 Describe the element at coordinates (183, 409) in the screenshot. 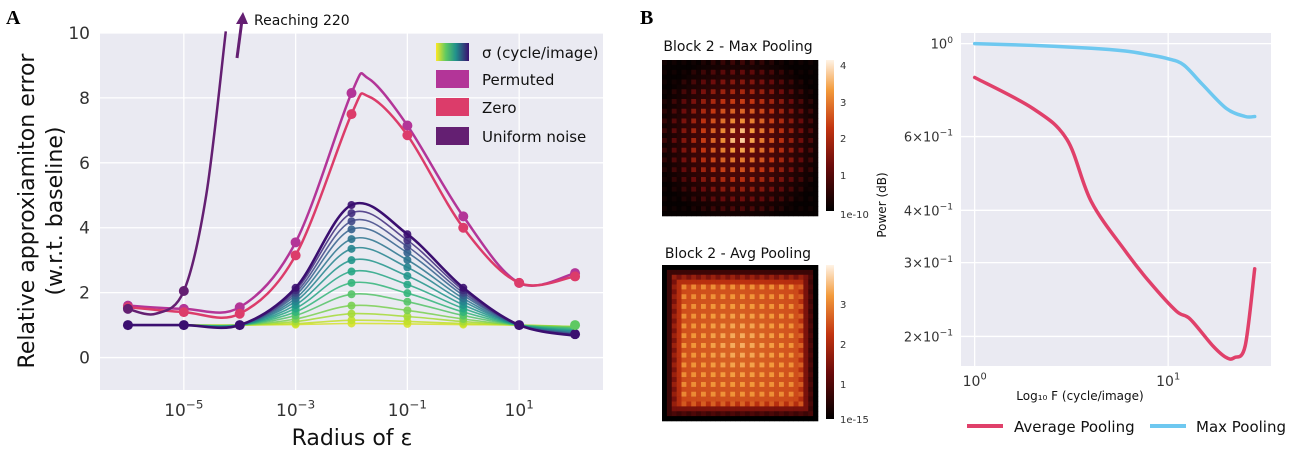

I see `x-tick-label: 10−5` at that location.